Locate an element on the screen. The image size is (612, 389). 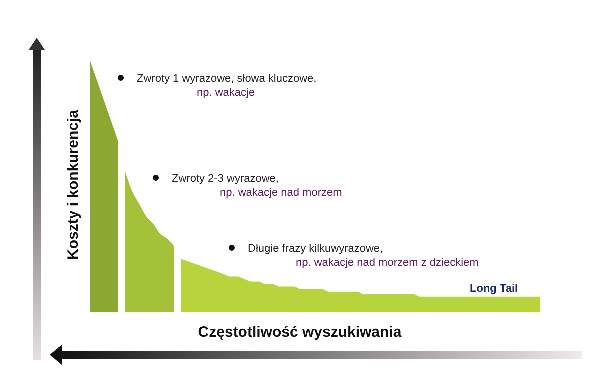
y-axis-title: Koszty i konkurencja is located at coordinates (73, 184).